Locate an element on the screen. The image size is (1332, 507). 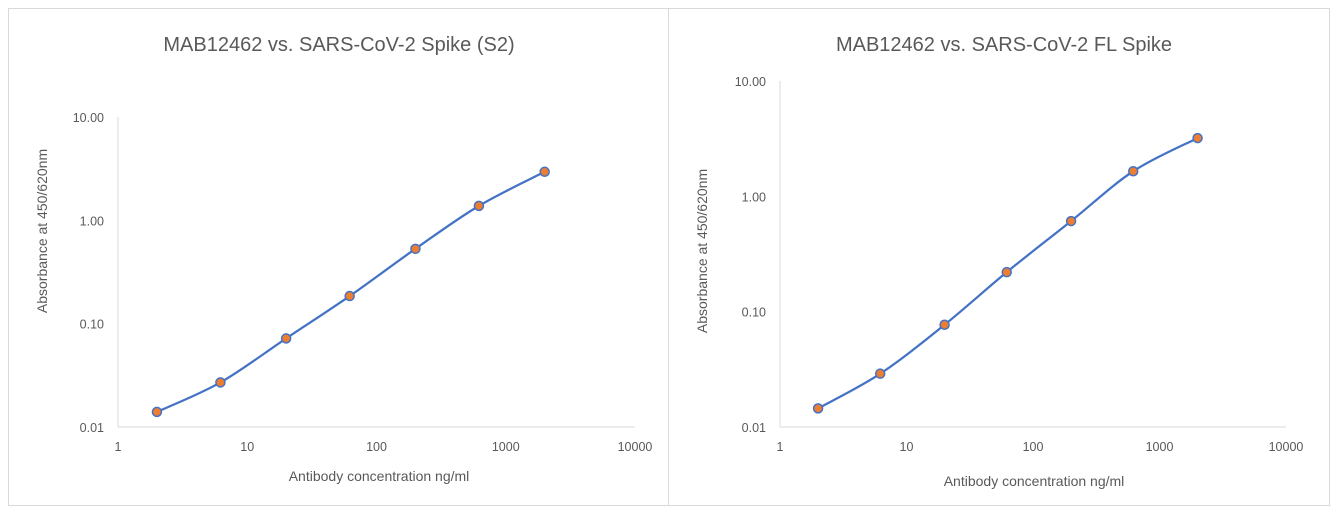
data-series is located at coordinates (350, 292).